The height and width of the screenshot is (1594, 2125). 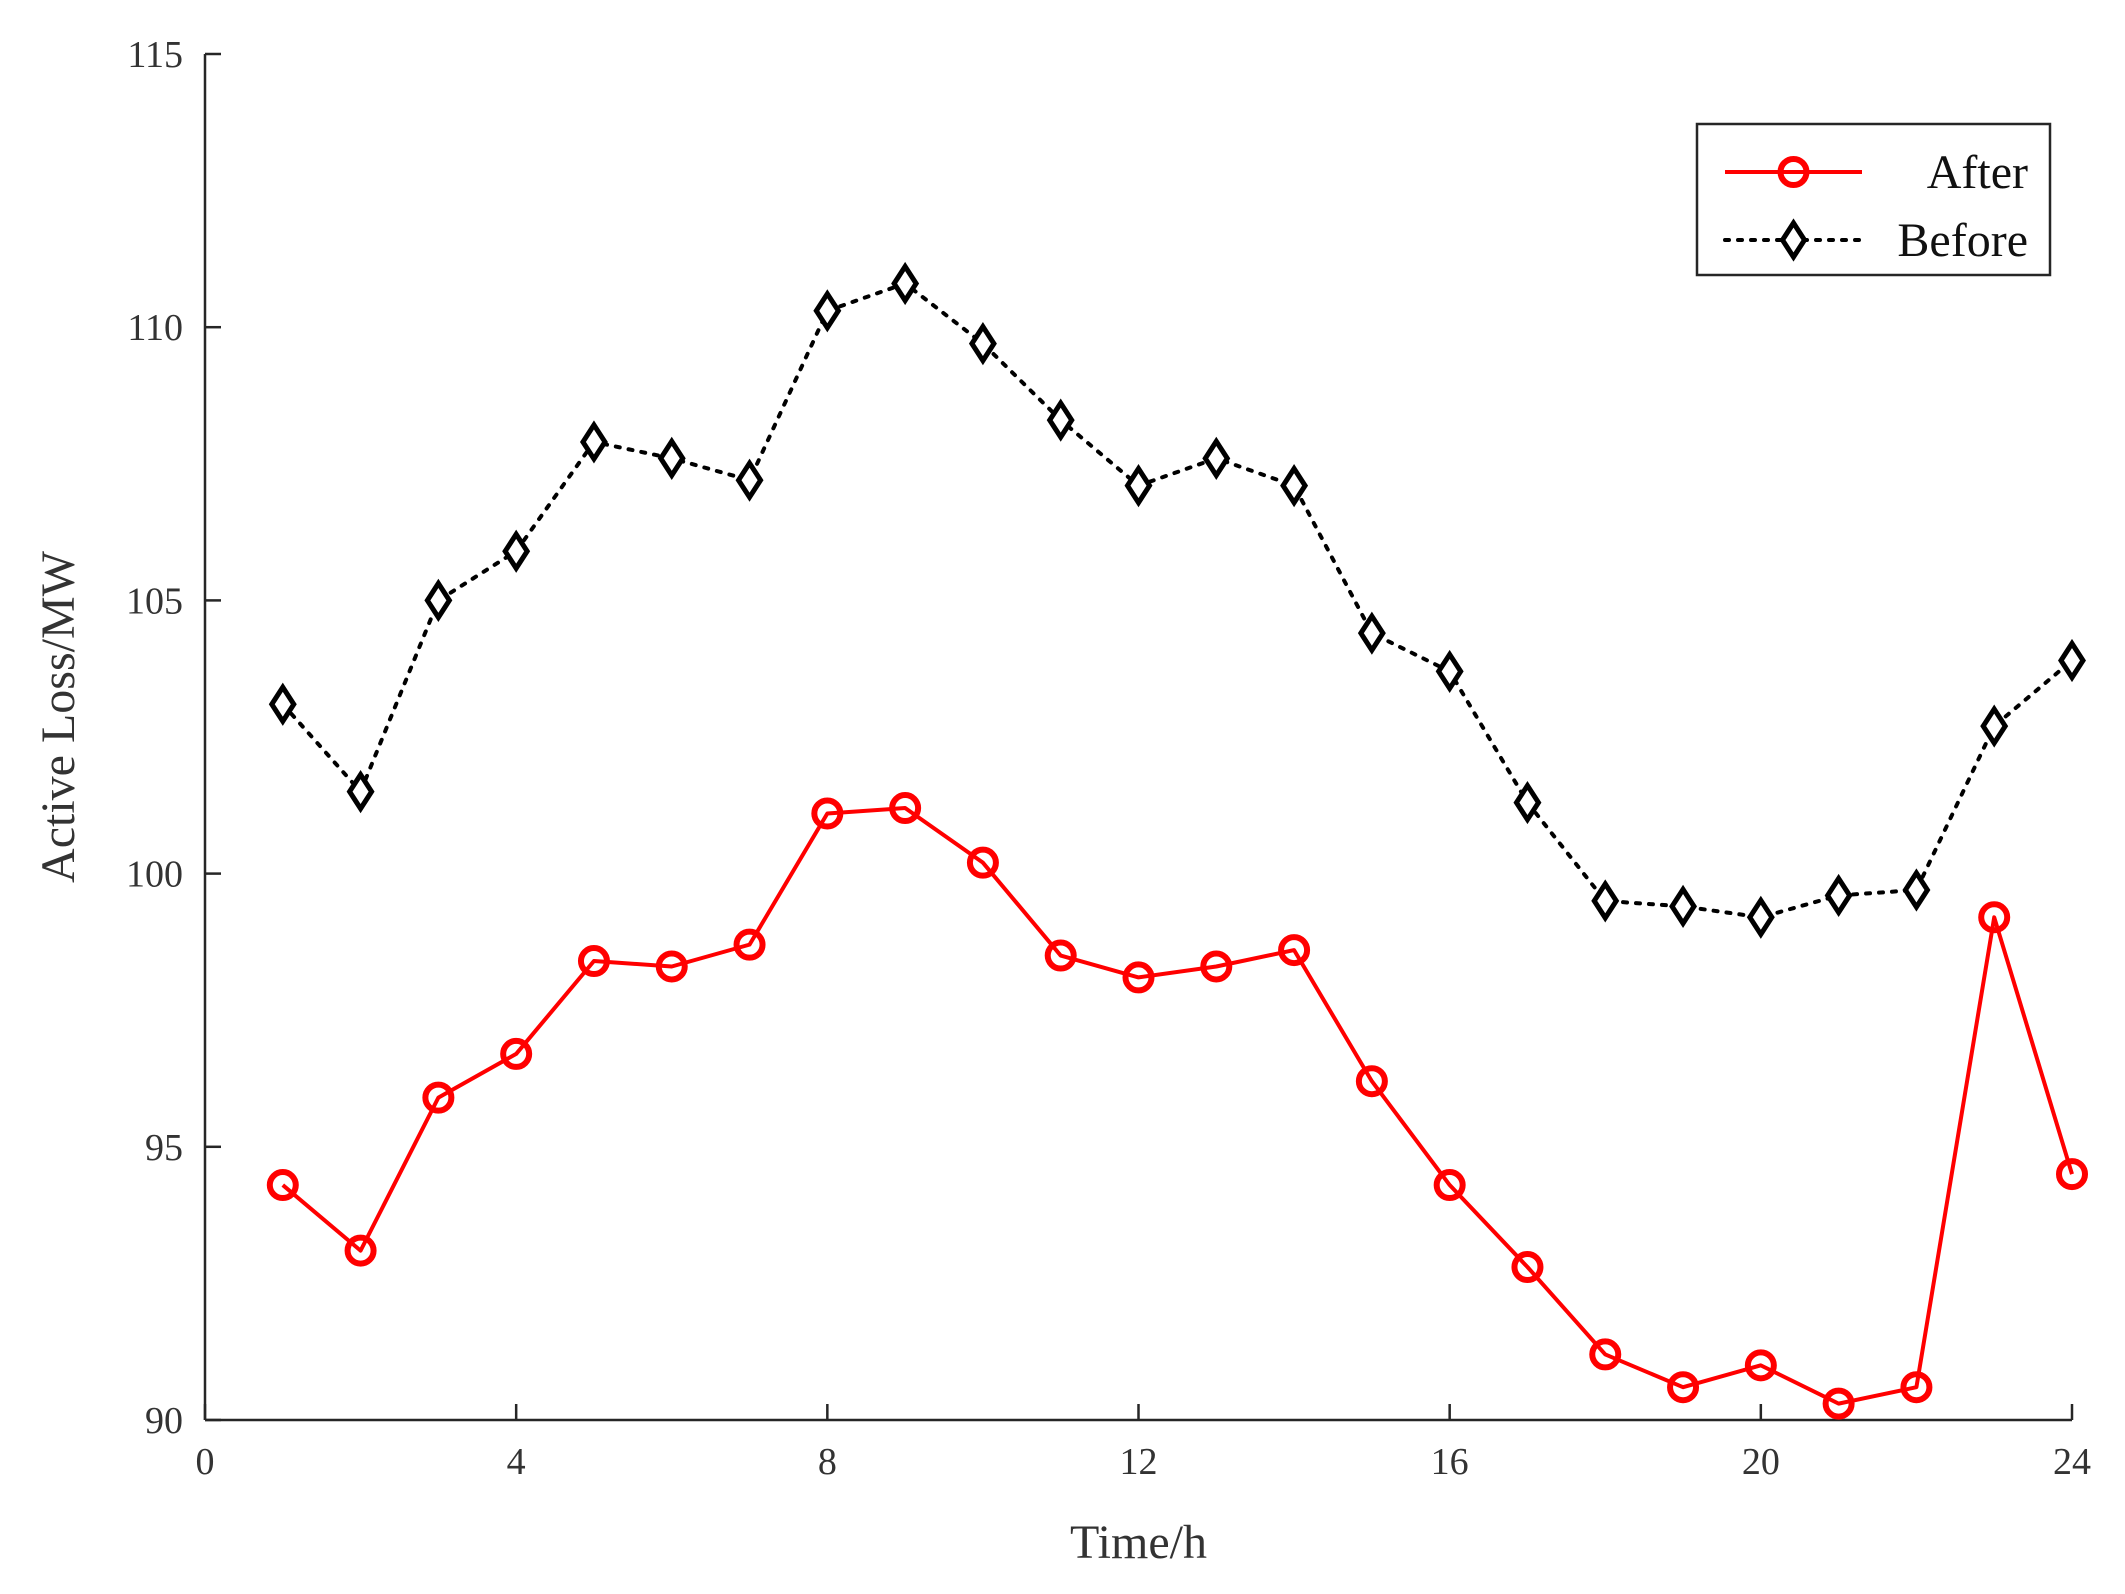 I want to click on y-axis-title: Active Loss/MW, so click(x=58, y=716).